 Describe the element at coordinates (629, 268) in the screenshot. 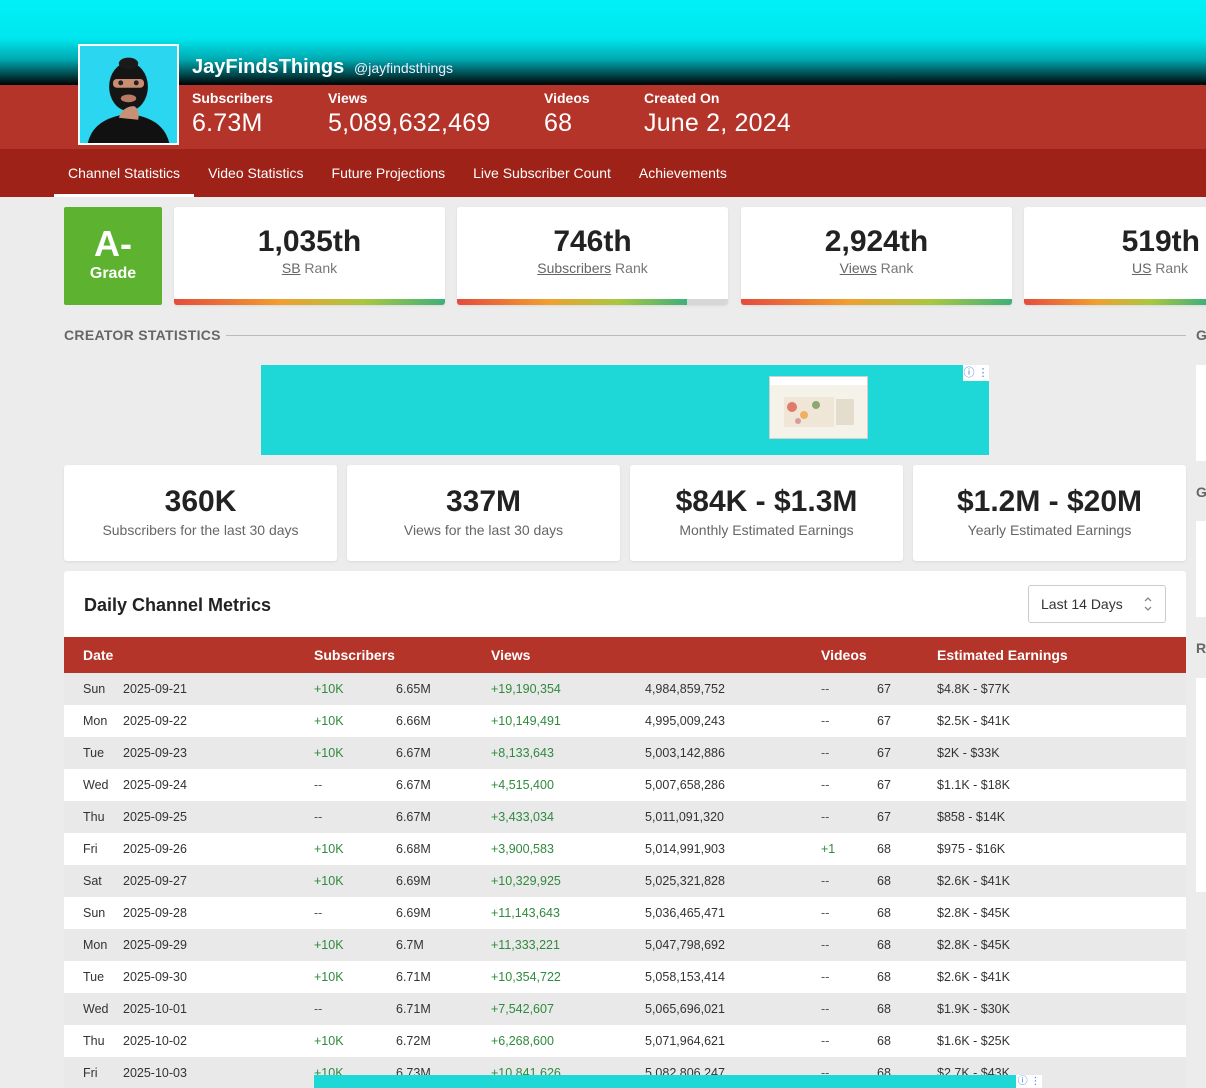

I see `rank-suffix: Rank` at that location.